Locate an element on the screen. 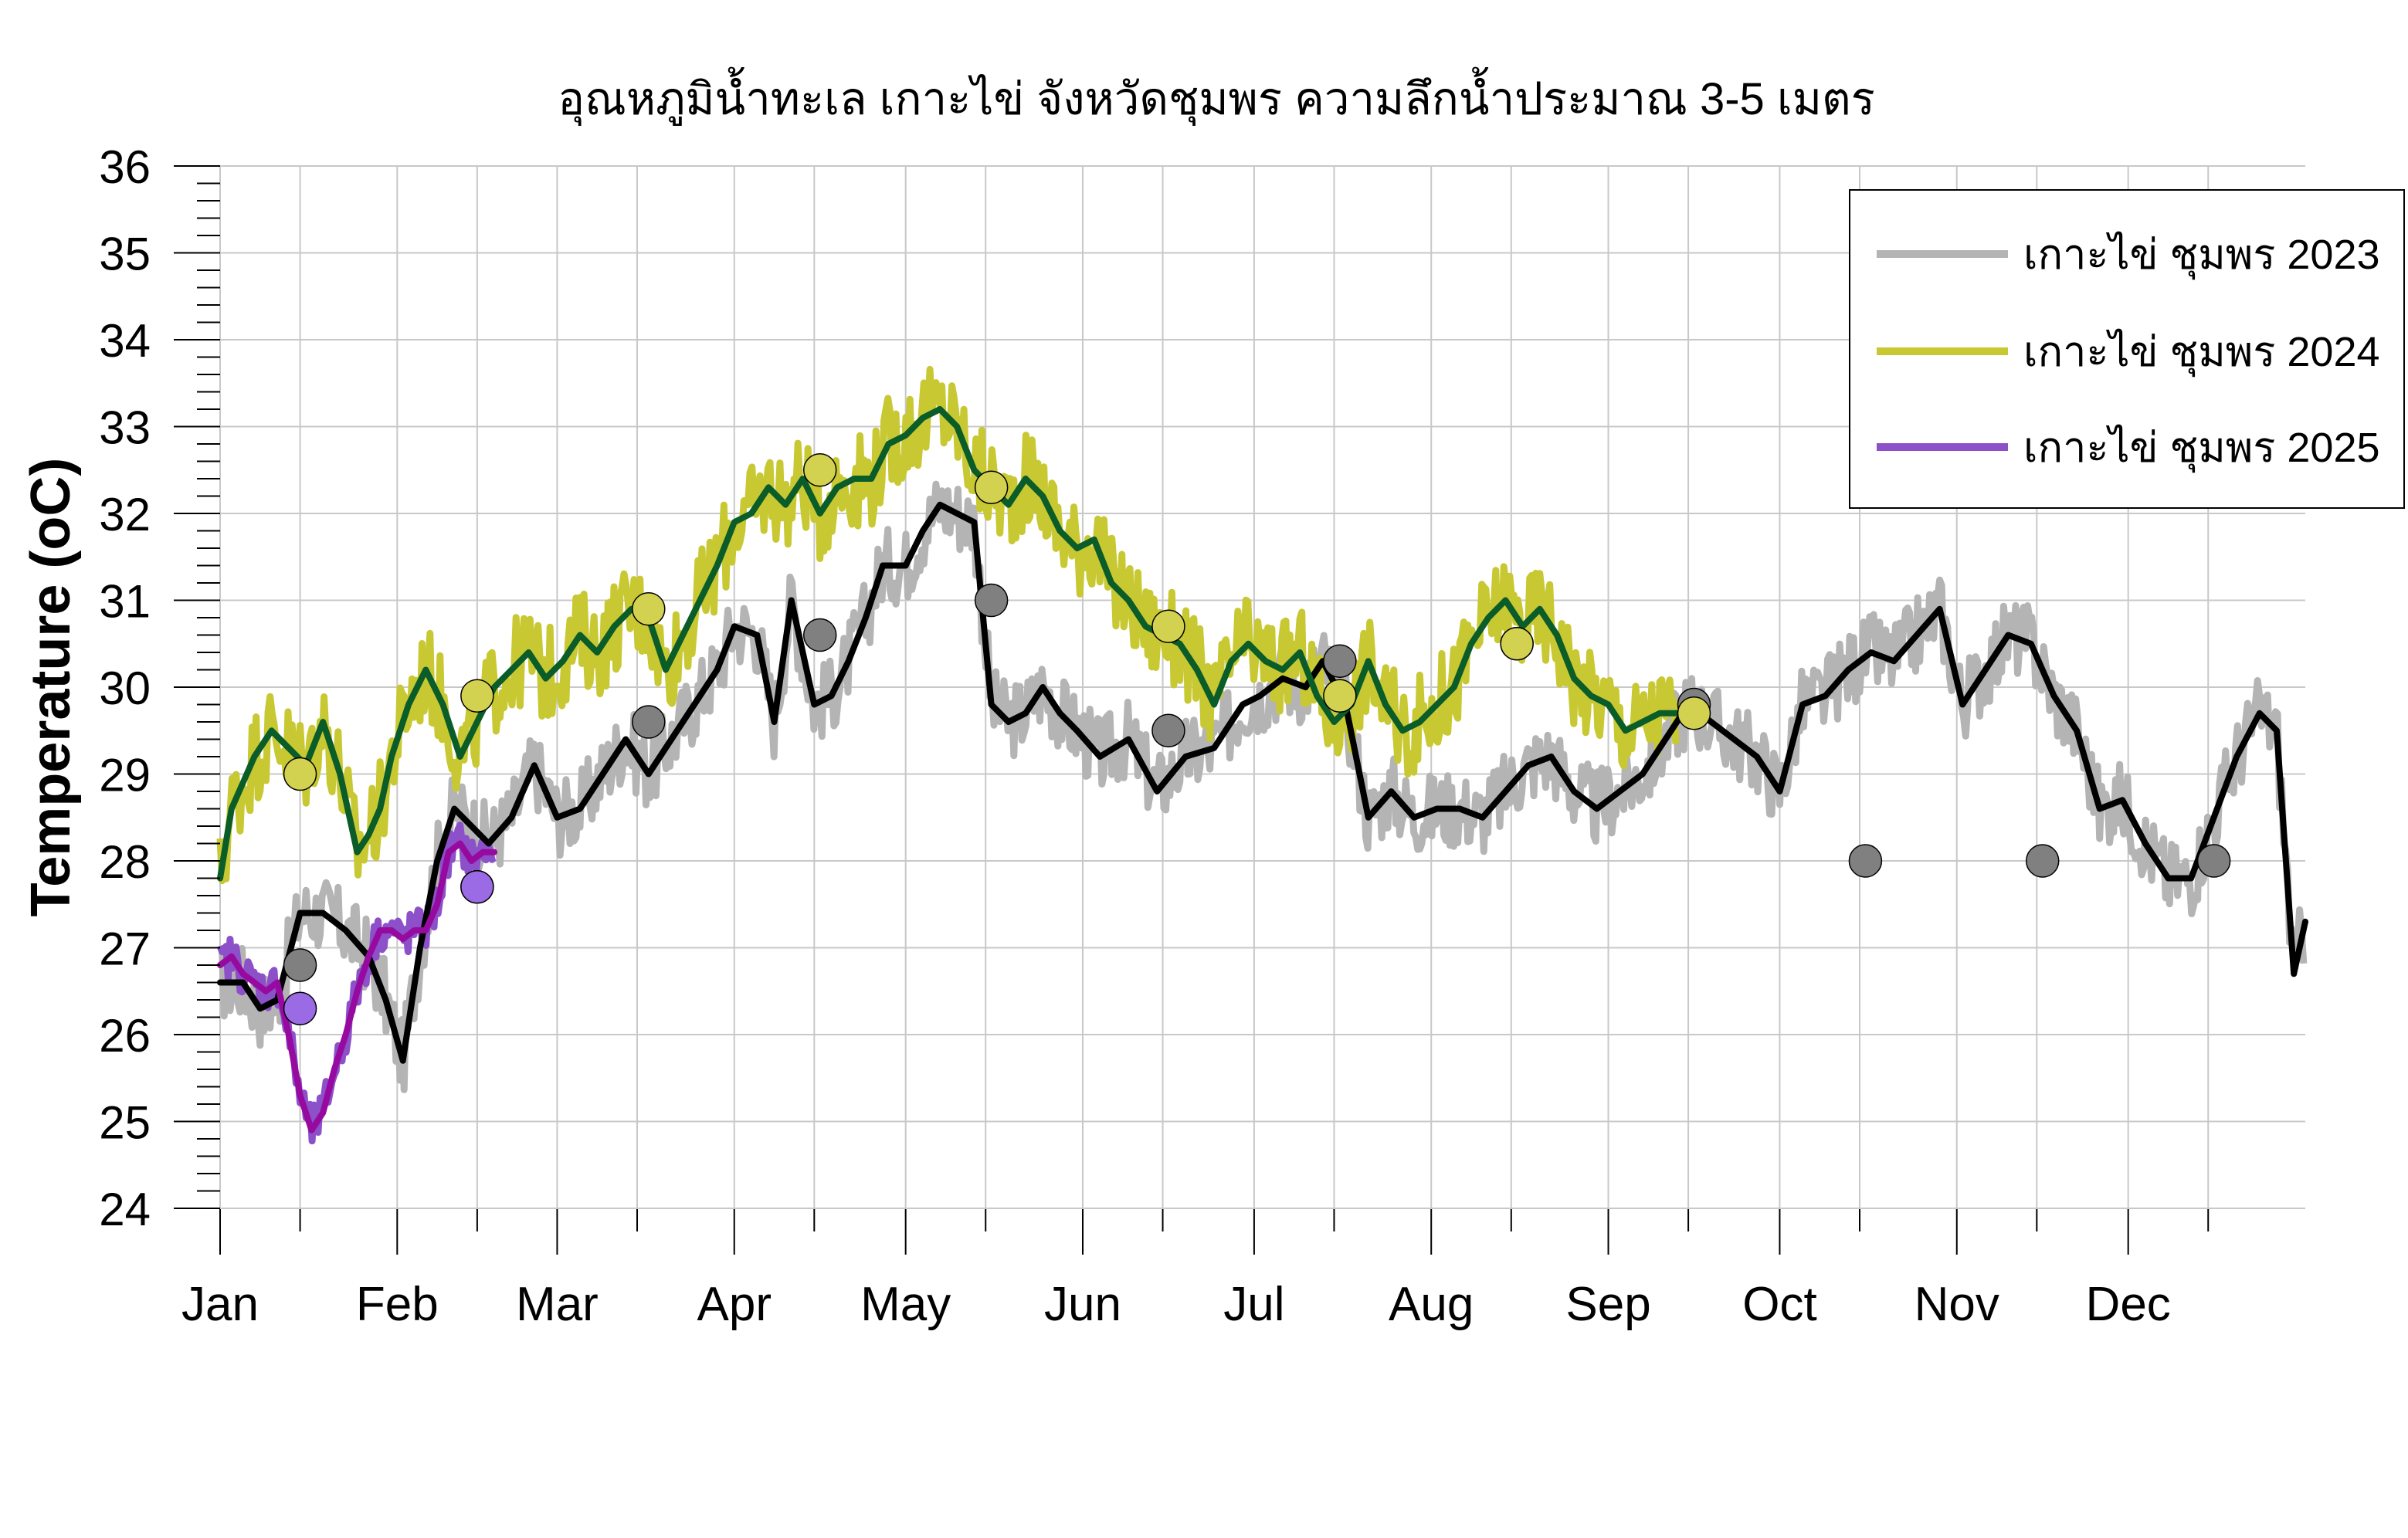 The image size is (2408, 1538). x-tick-label: Dec is located at coordinates (2128, 1304).